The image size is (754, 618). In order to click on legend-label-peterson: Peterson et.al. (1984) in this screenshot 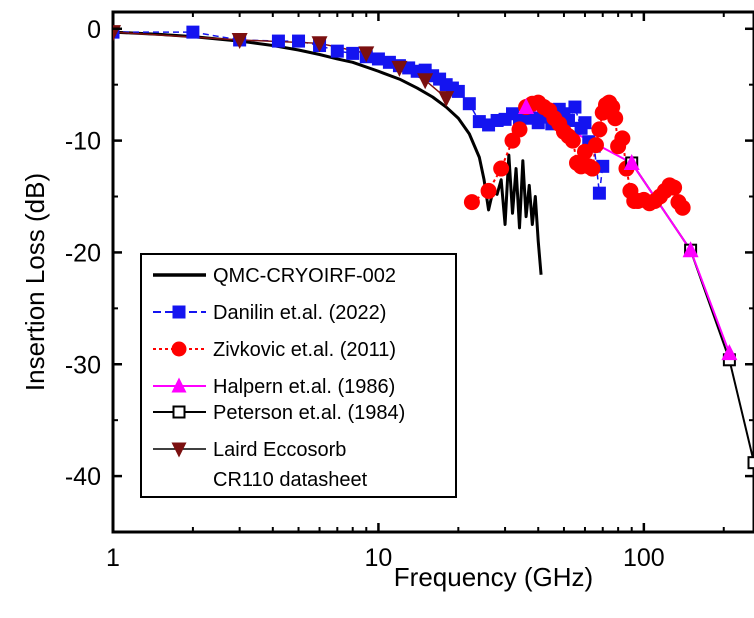, I will do `click(309, 413)`.